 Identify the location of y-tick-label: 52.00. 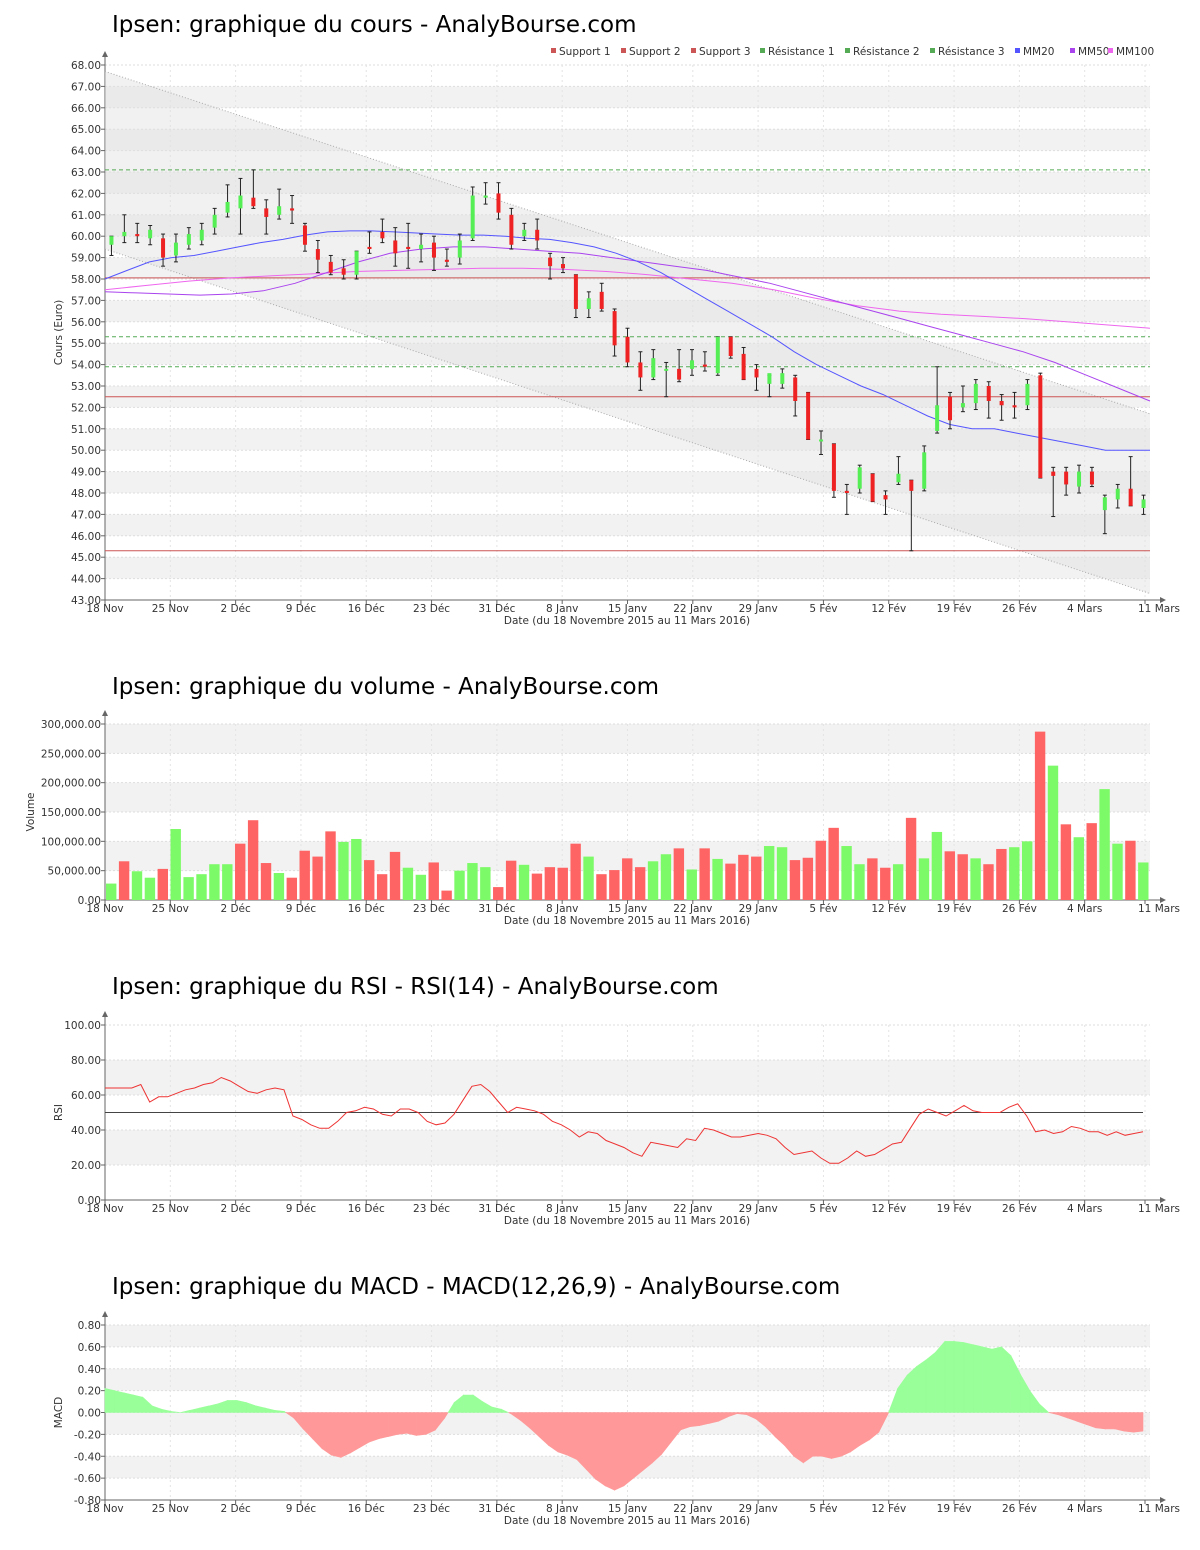
(86, 408).